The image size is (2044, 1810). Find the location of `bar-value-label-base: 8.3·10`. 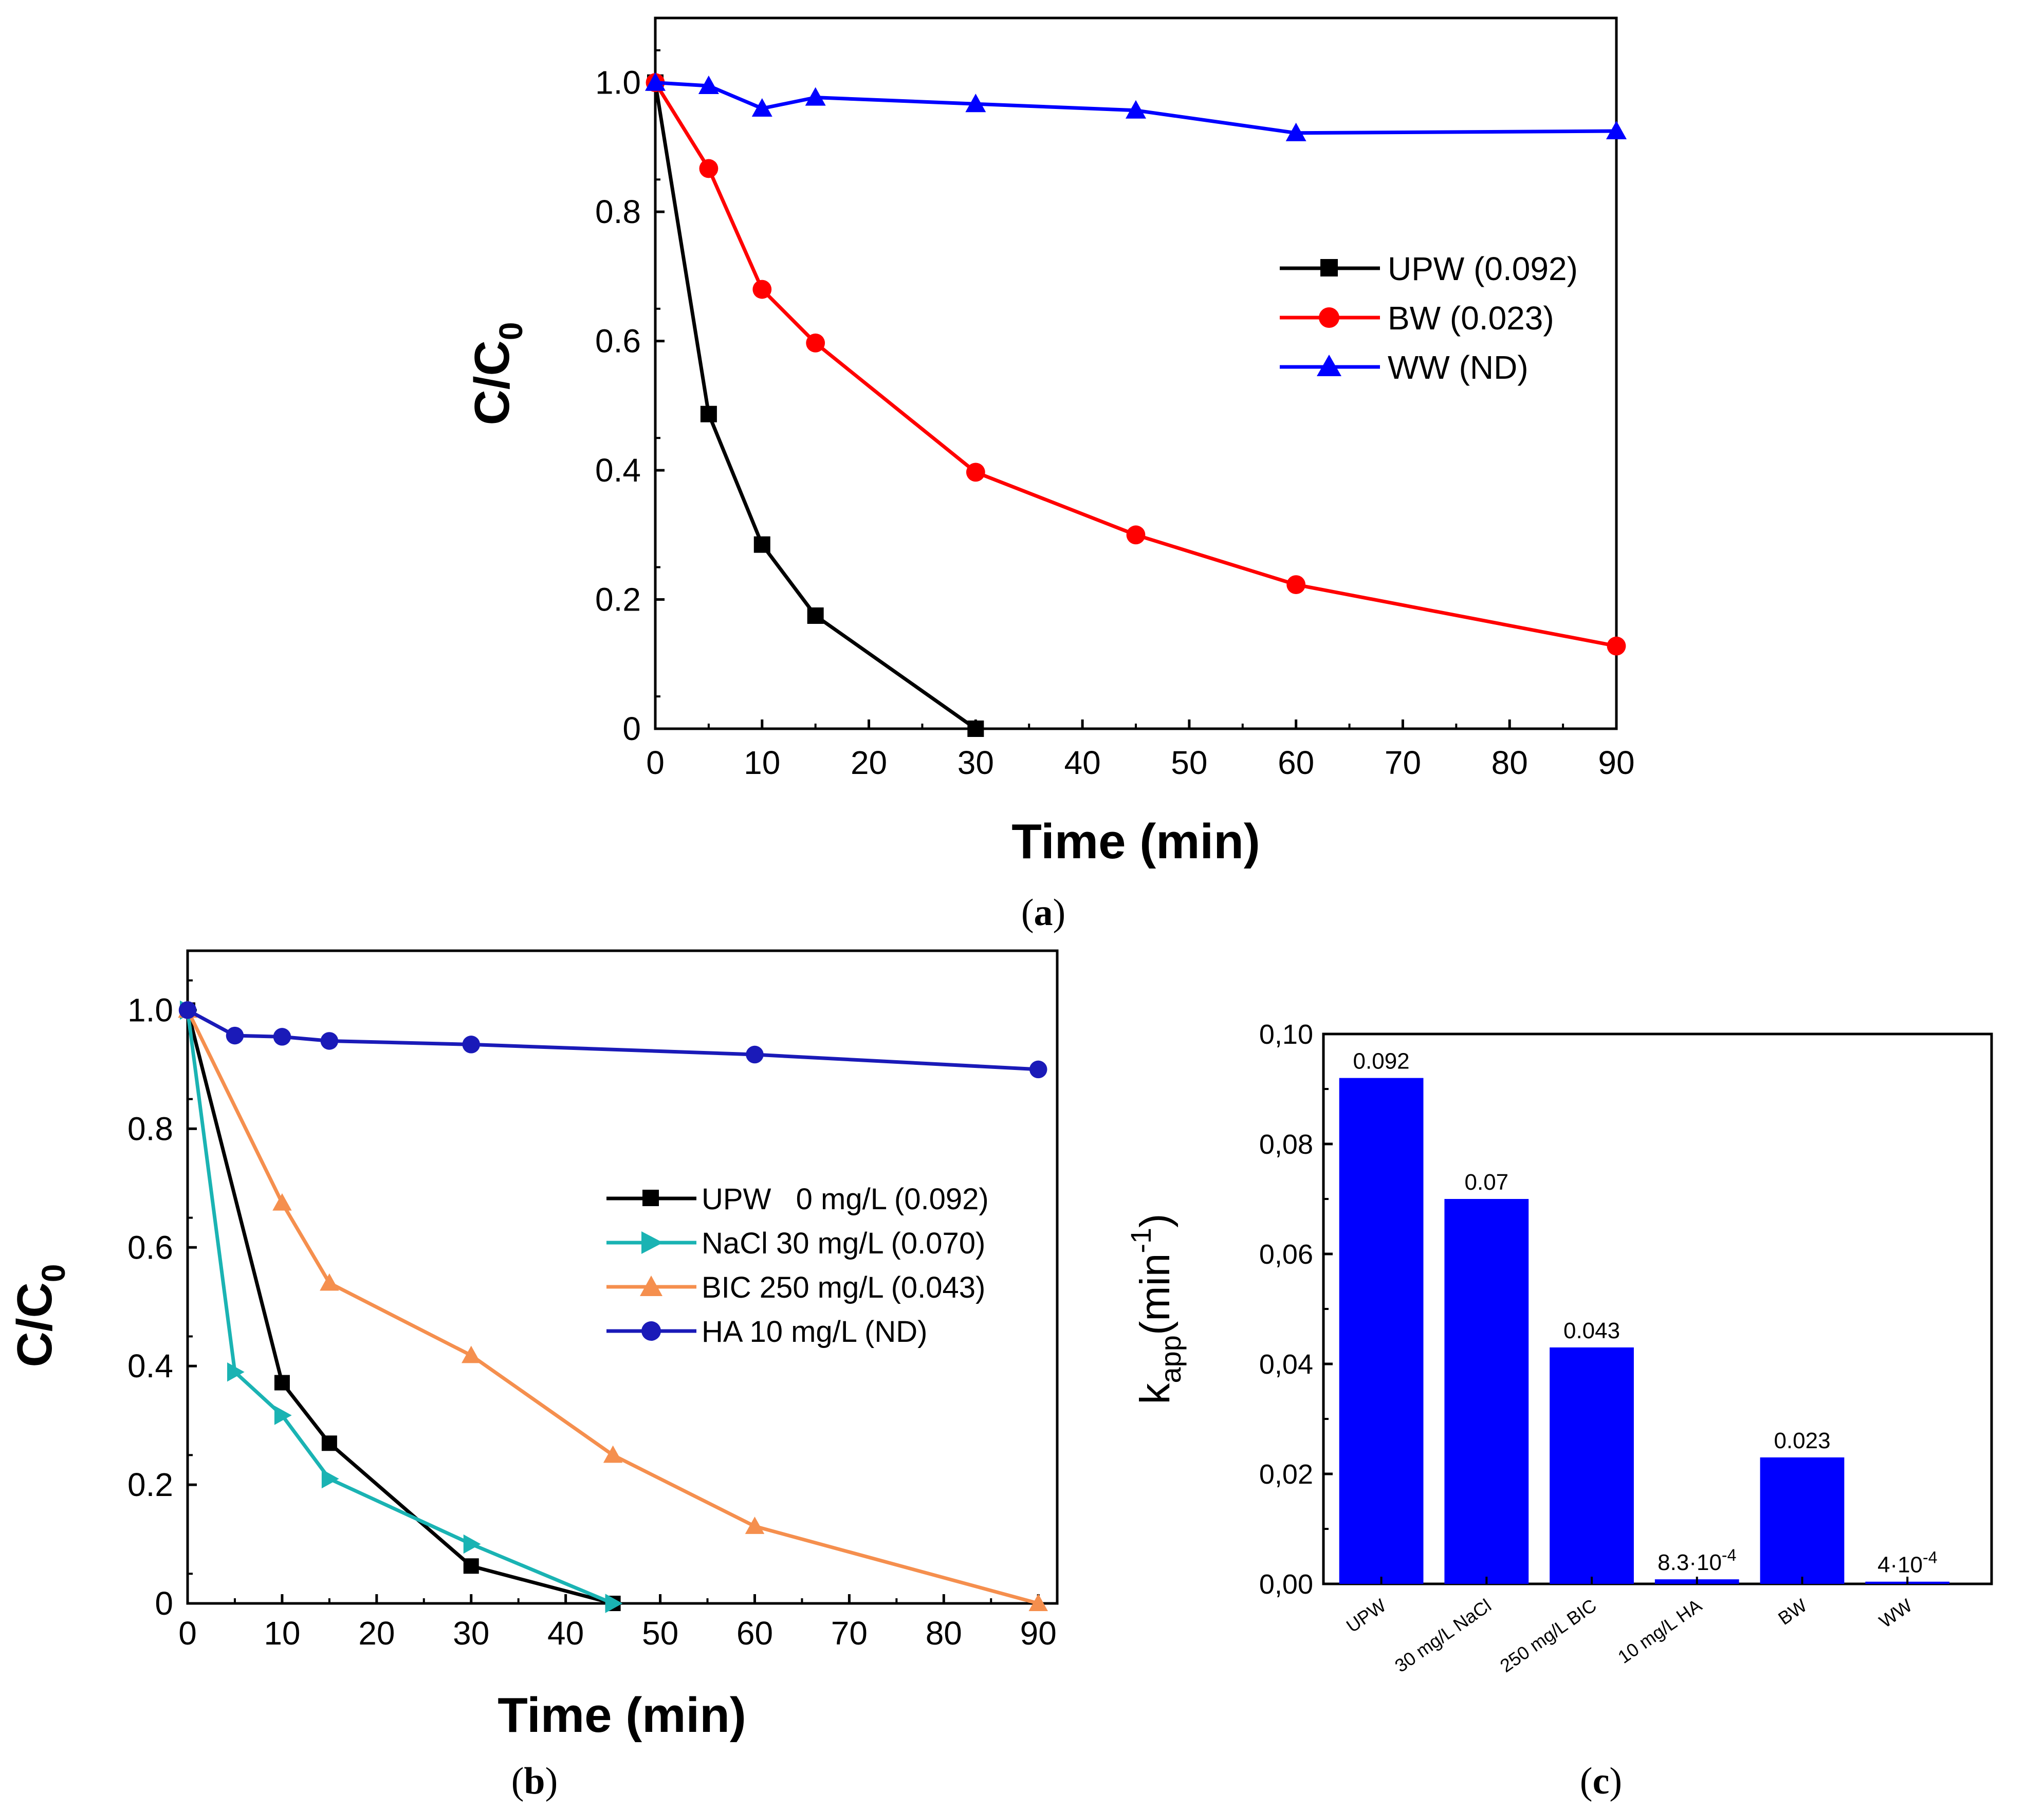

bar-value-label-base: 8.3·10 is located at coordinates (1690, 1562).